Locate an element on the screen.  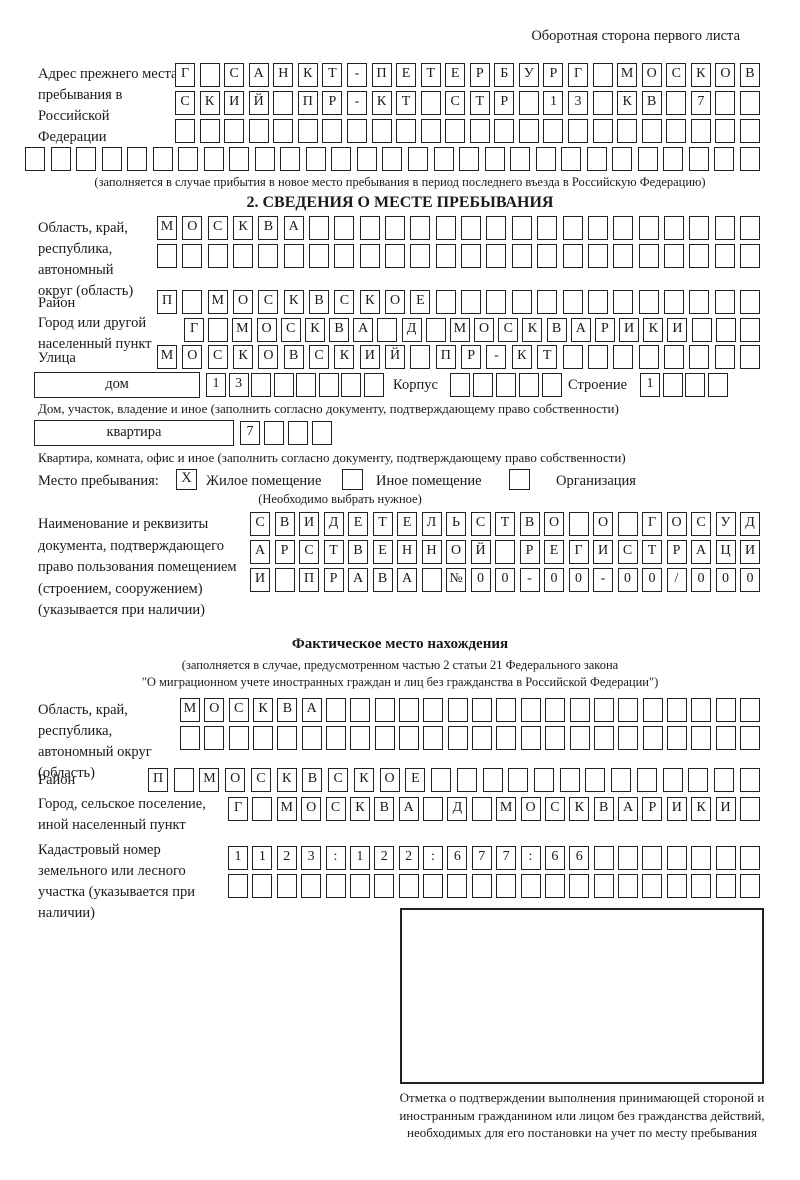
char-cell: 1 is located at coordinates (238, 858).